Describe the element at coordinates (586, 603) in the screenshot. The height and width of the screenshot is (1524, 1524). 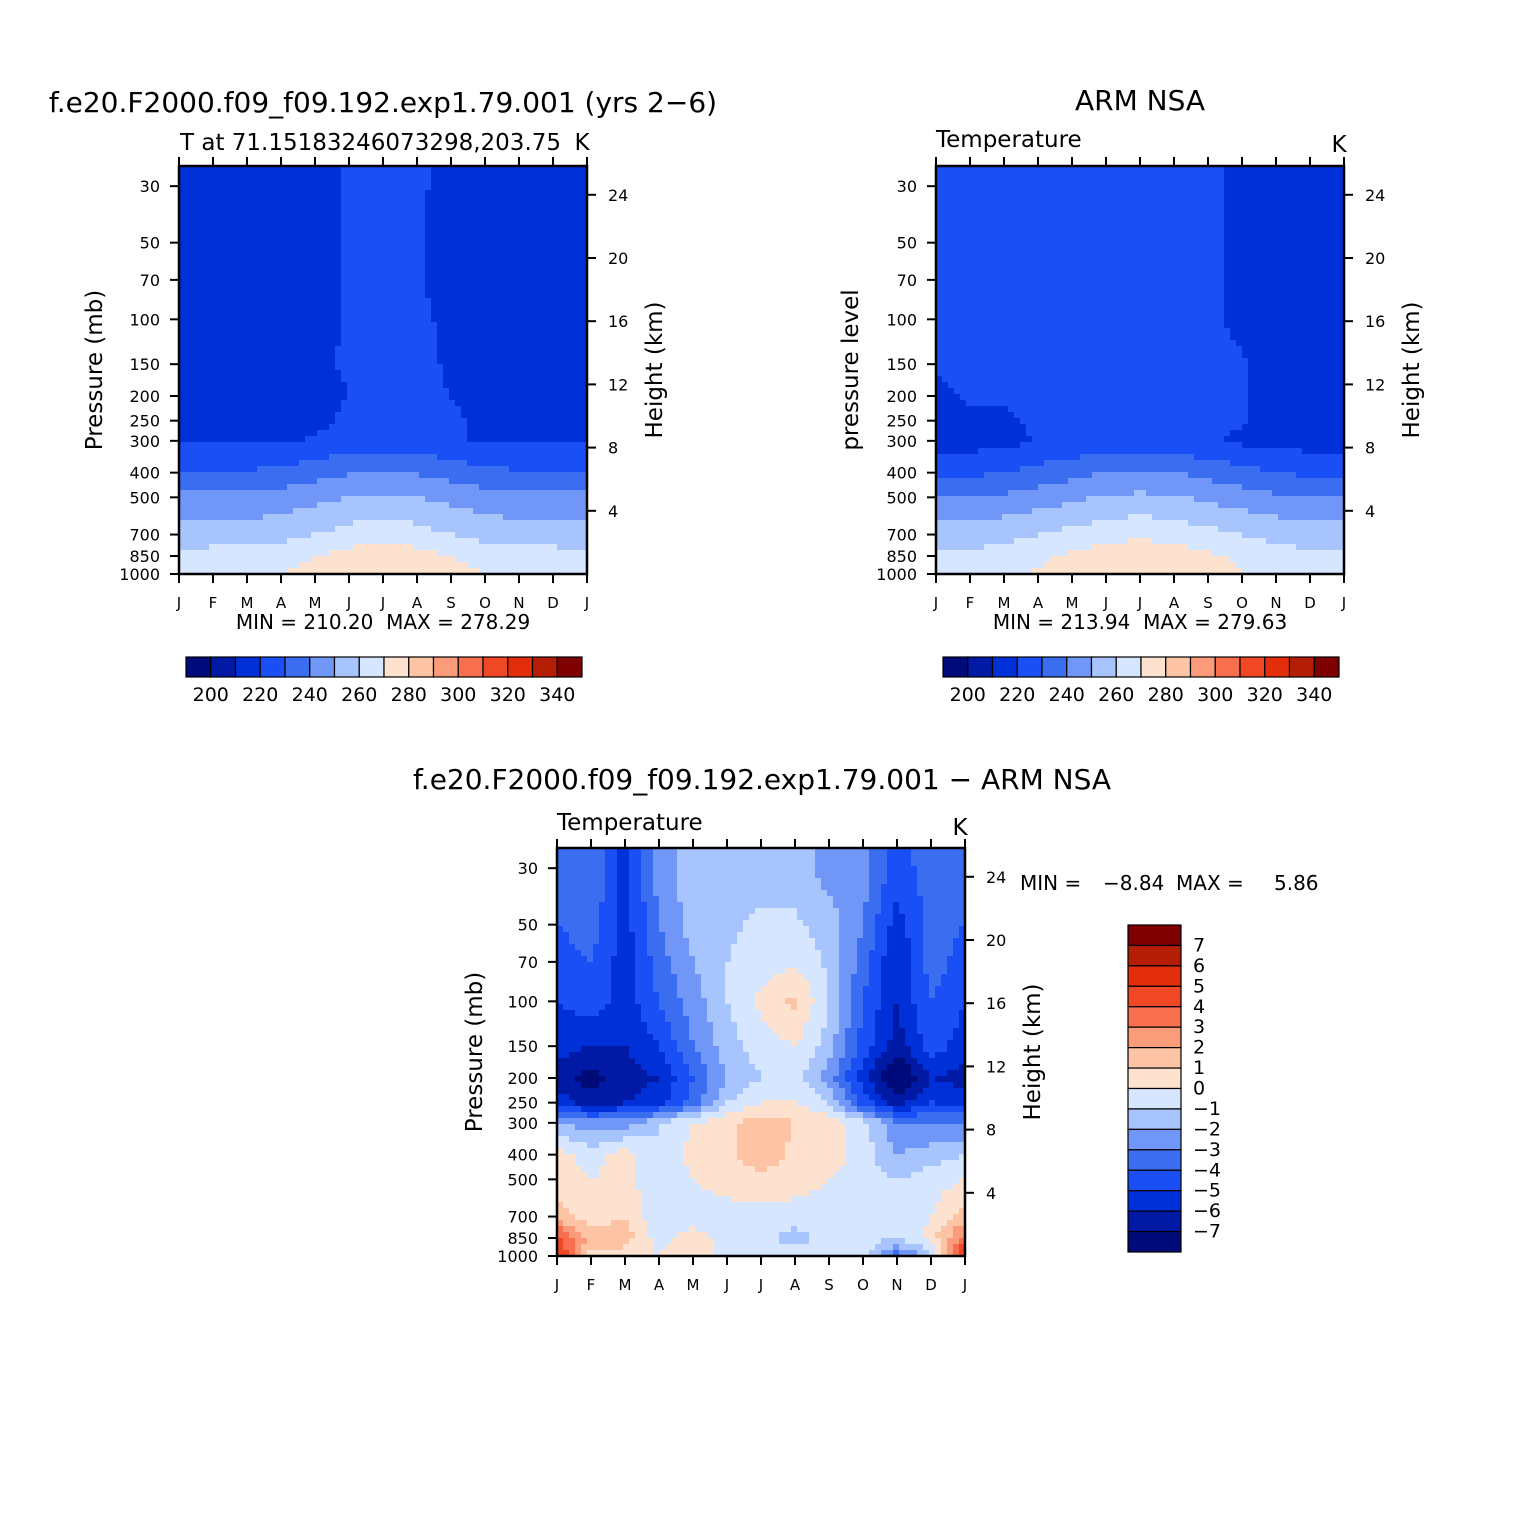
I see `x-tick-label: J` at that location.